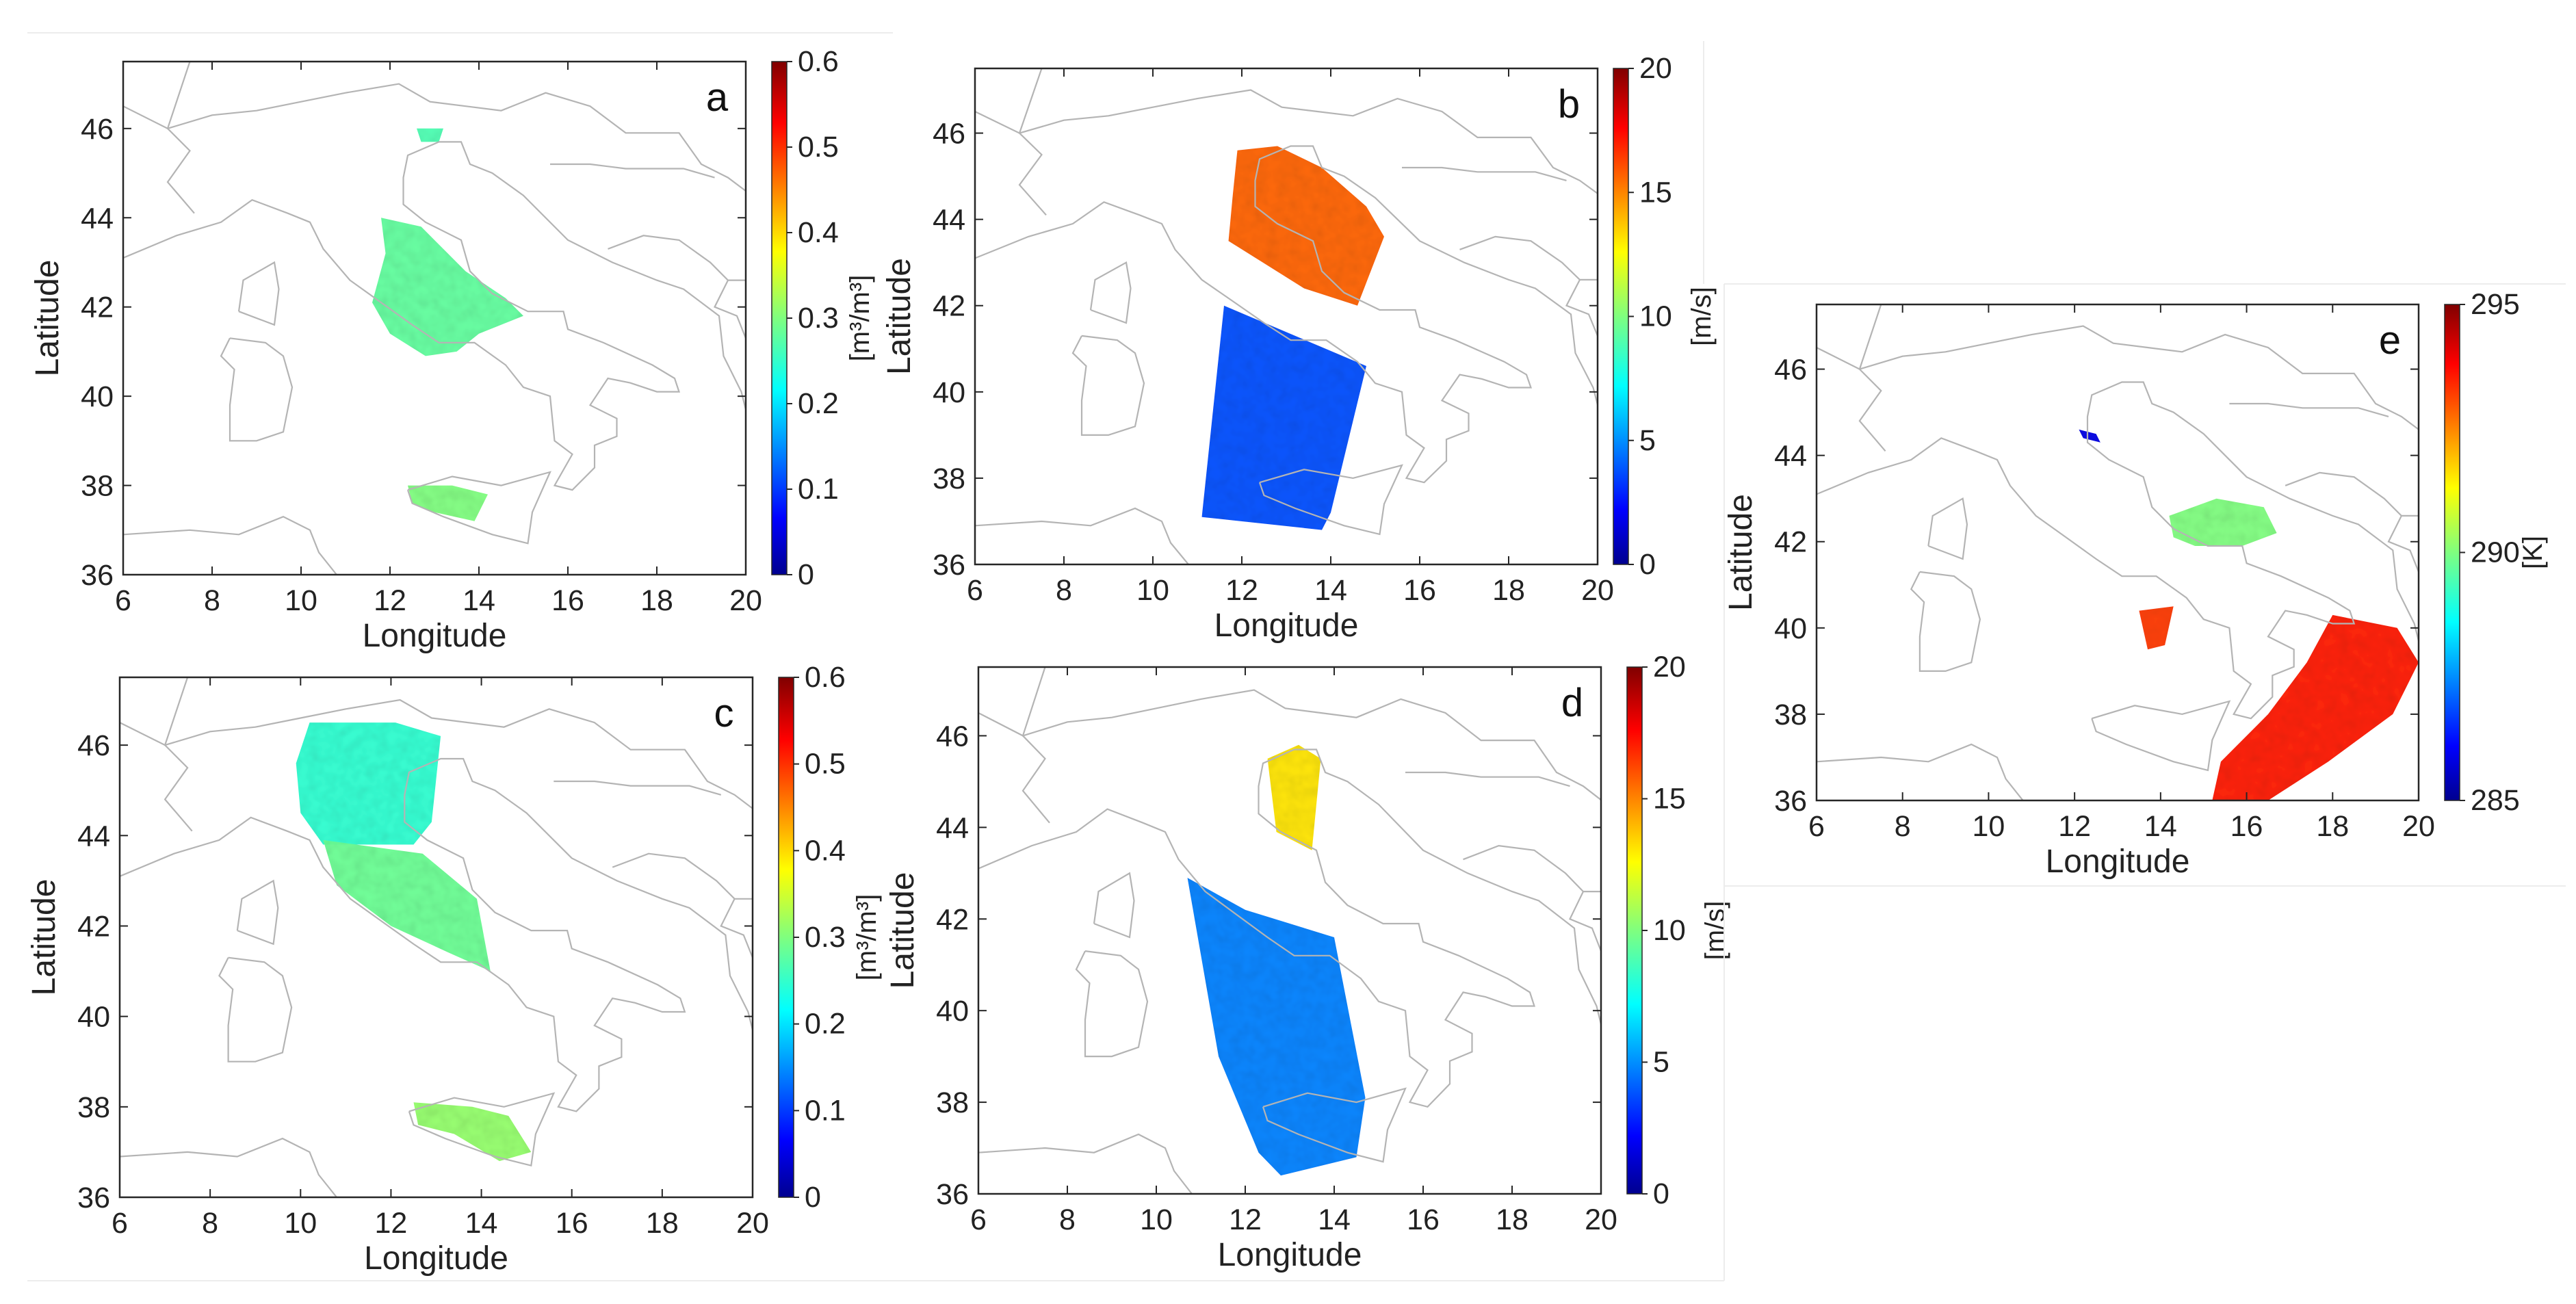  Describe the element at coordinates (2495, 801) in the screenshot. I see `colorbar-tick-label: 285` at that location.